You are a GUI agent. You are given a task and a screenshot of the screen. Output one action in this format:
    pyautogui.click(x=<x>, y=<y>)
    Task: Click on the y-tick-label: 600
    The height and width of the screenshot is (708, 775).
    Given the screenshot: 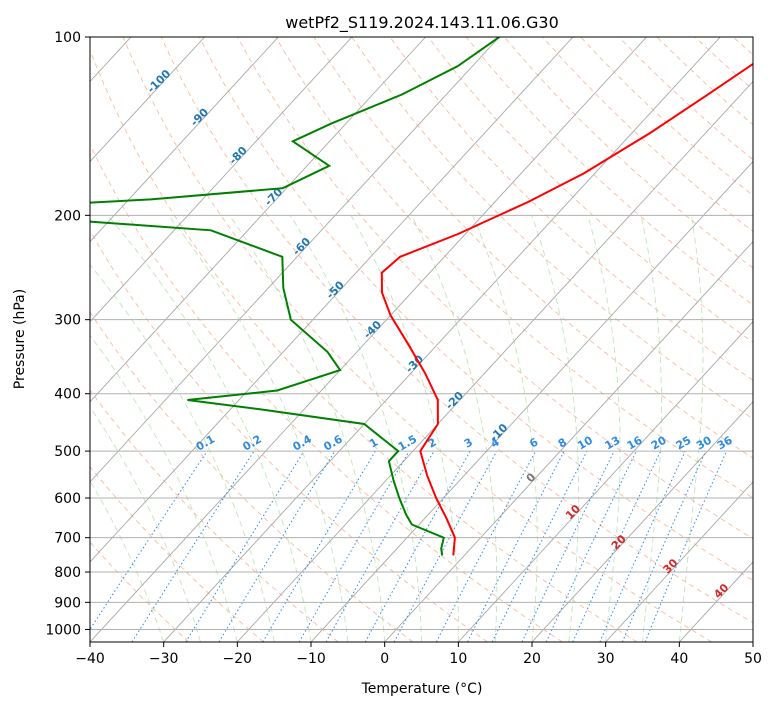 What is the action you would take?
    pyautogui.click(x=67, y=499)
    